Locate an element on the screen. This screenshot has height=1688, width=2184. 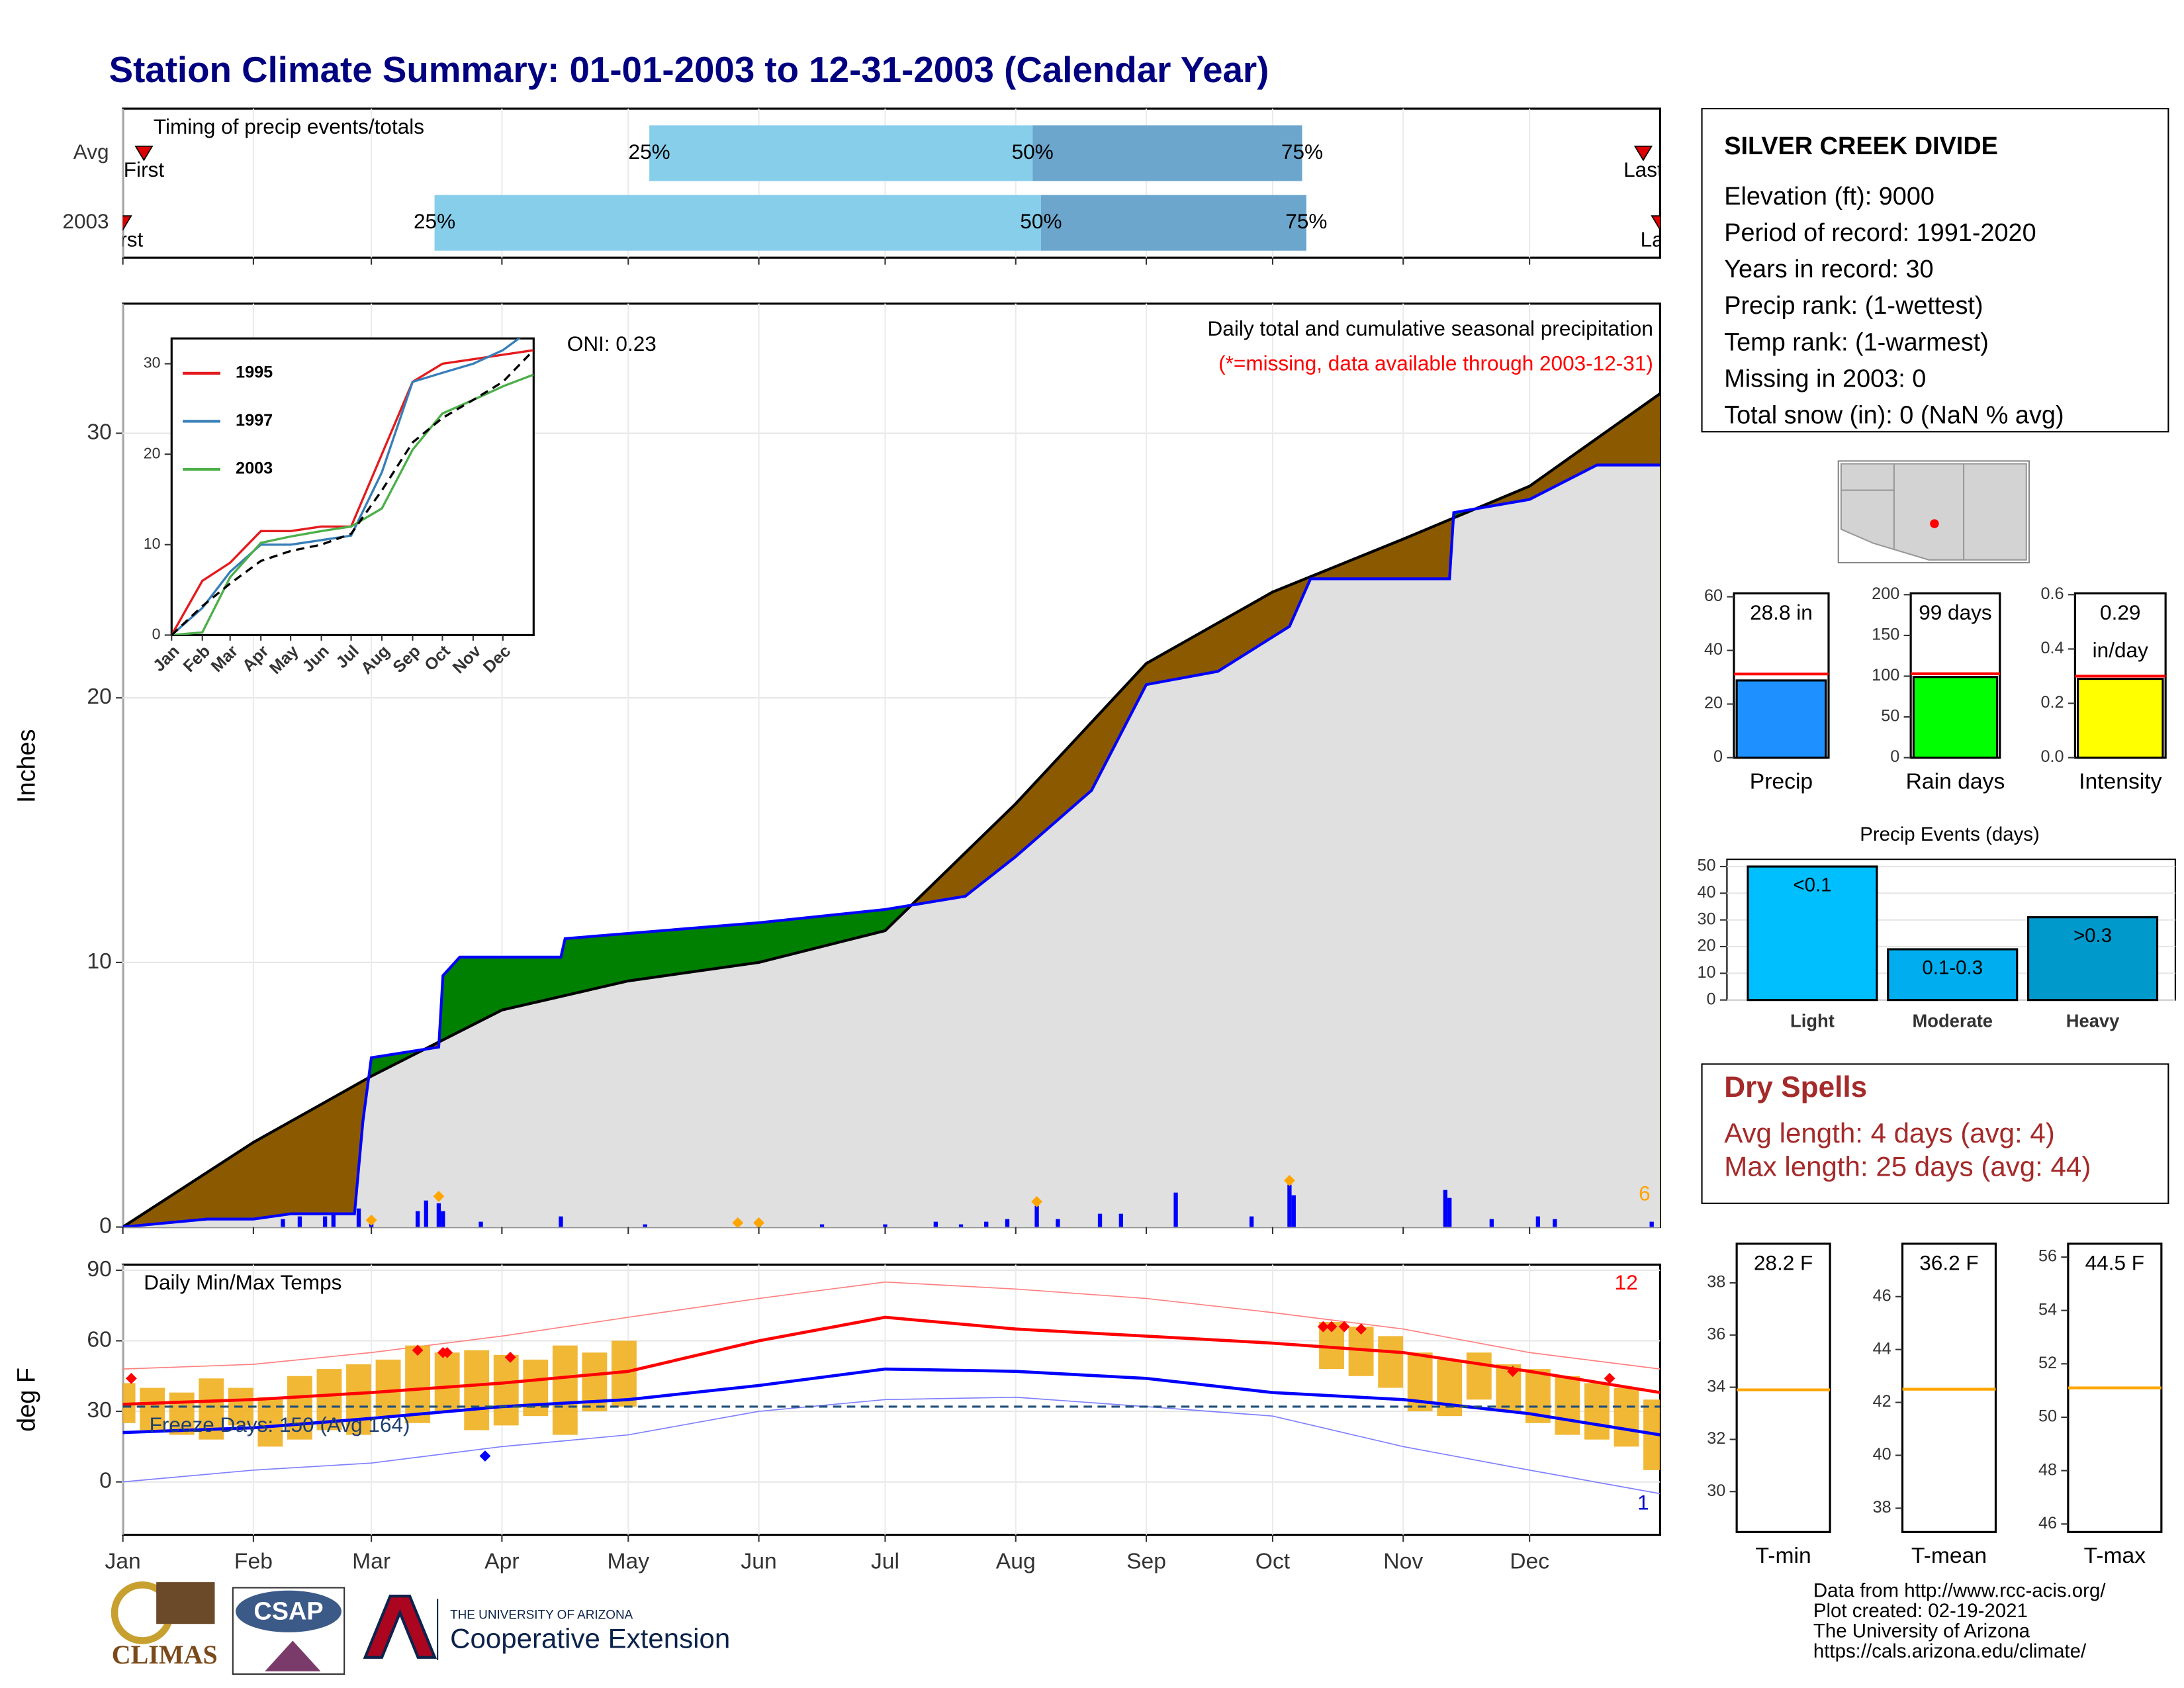
bin-label: >0.3 is located at coordinates (2092, 936).